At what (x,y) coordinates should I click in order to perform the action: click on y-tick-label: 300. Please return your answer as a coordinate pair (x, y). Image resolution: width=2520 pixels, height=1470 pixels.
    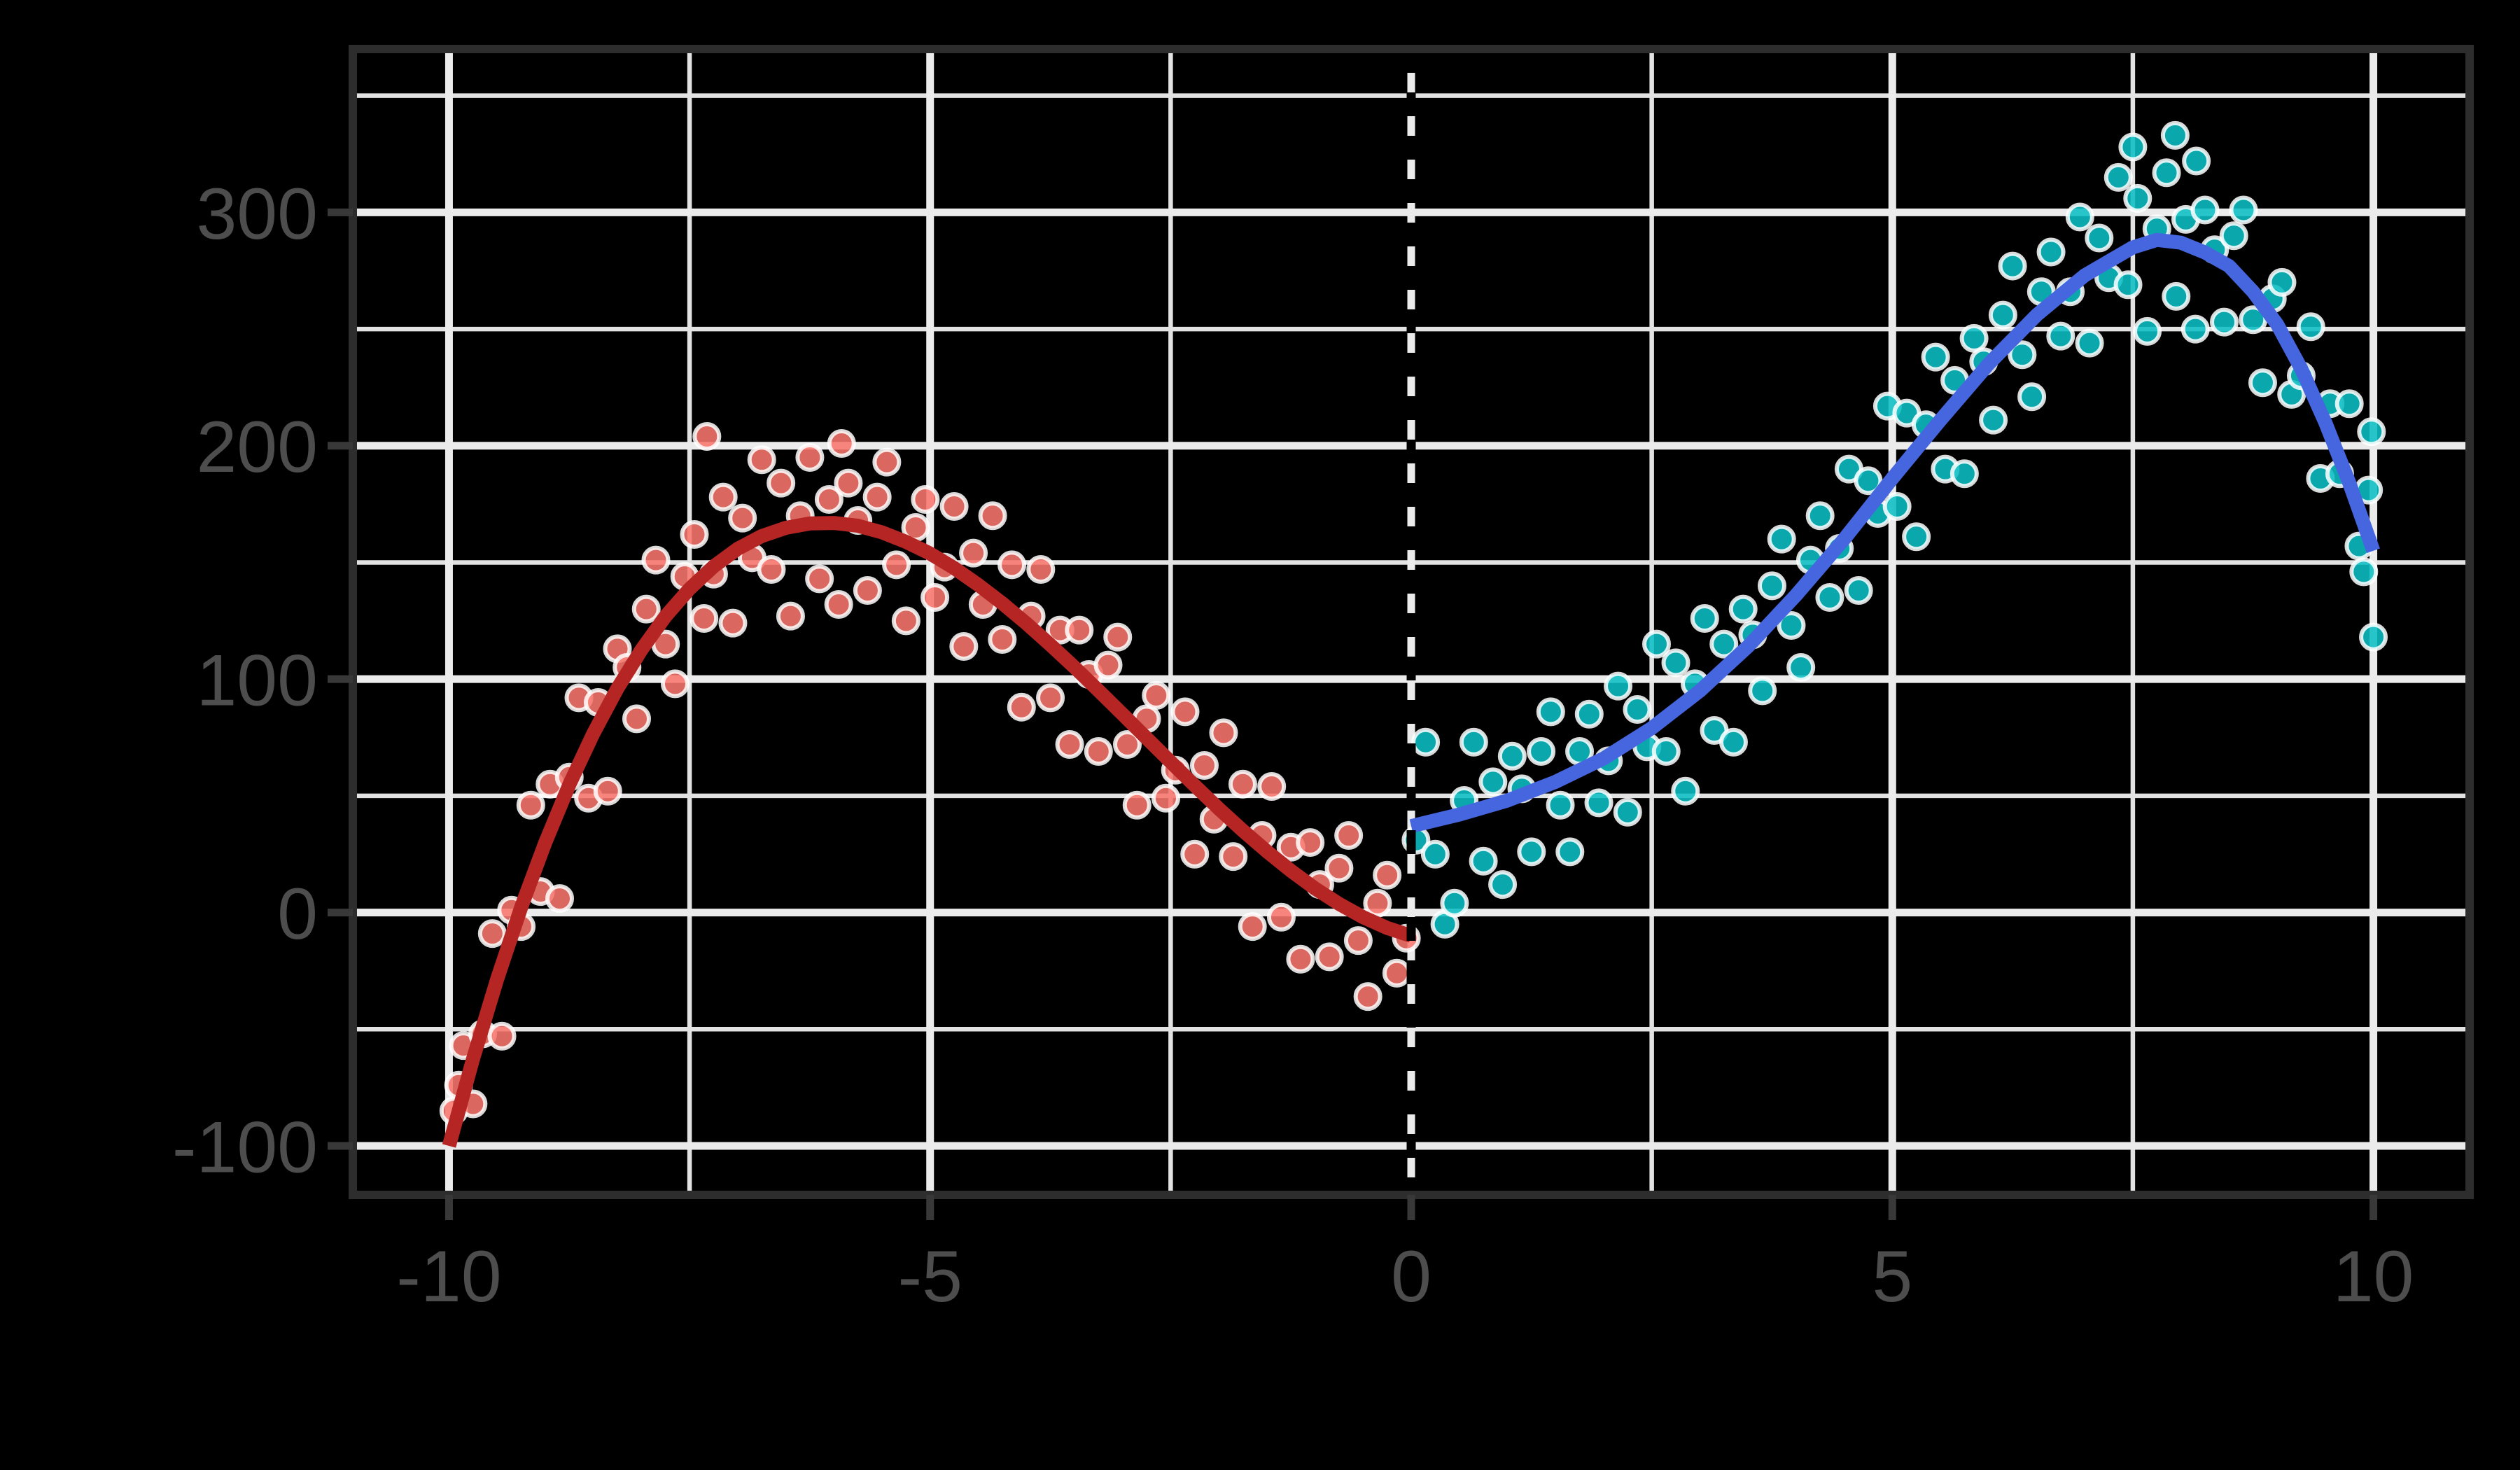
    Looking at the image, I should click on (257, 214).